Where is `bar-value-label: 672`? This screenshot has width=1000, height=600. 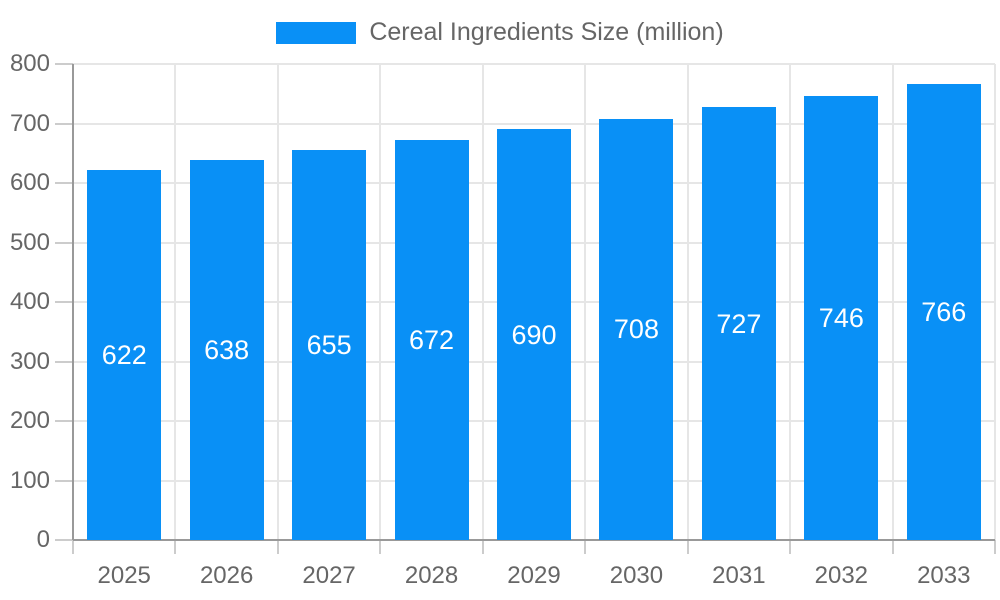 bar-value-label: 672 is located at coordinates (432, 340).